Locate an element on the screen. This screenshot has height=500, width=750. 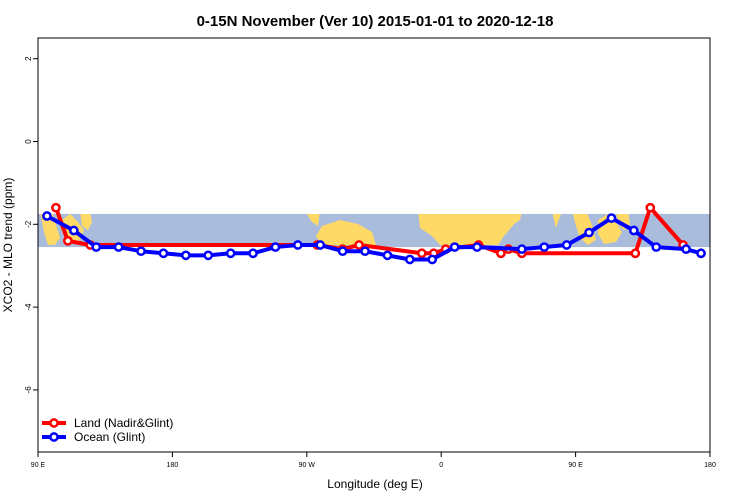
legend: Land (Nadir&Glint)Ocean (Glint) is located at coordinates (107, 430).